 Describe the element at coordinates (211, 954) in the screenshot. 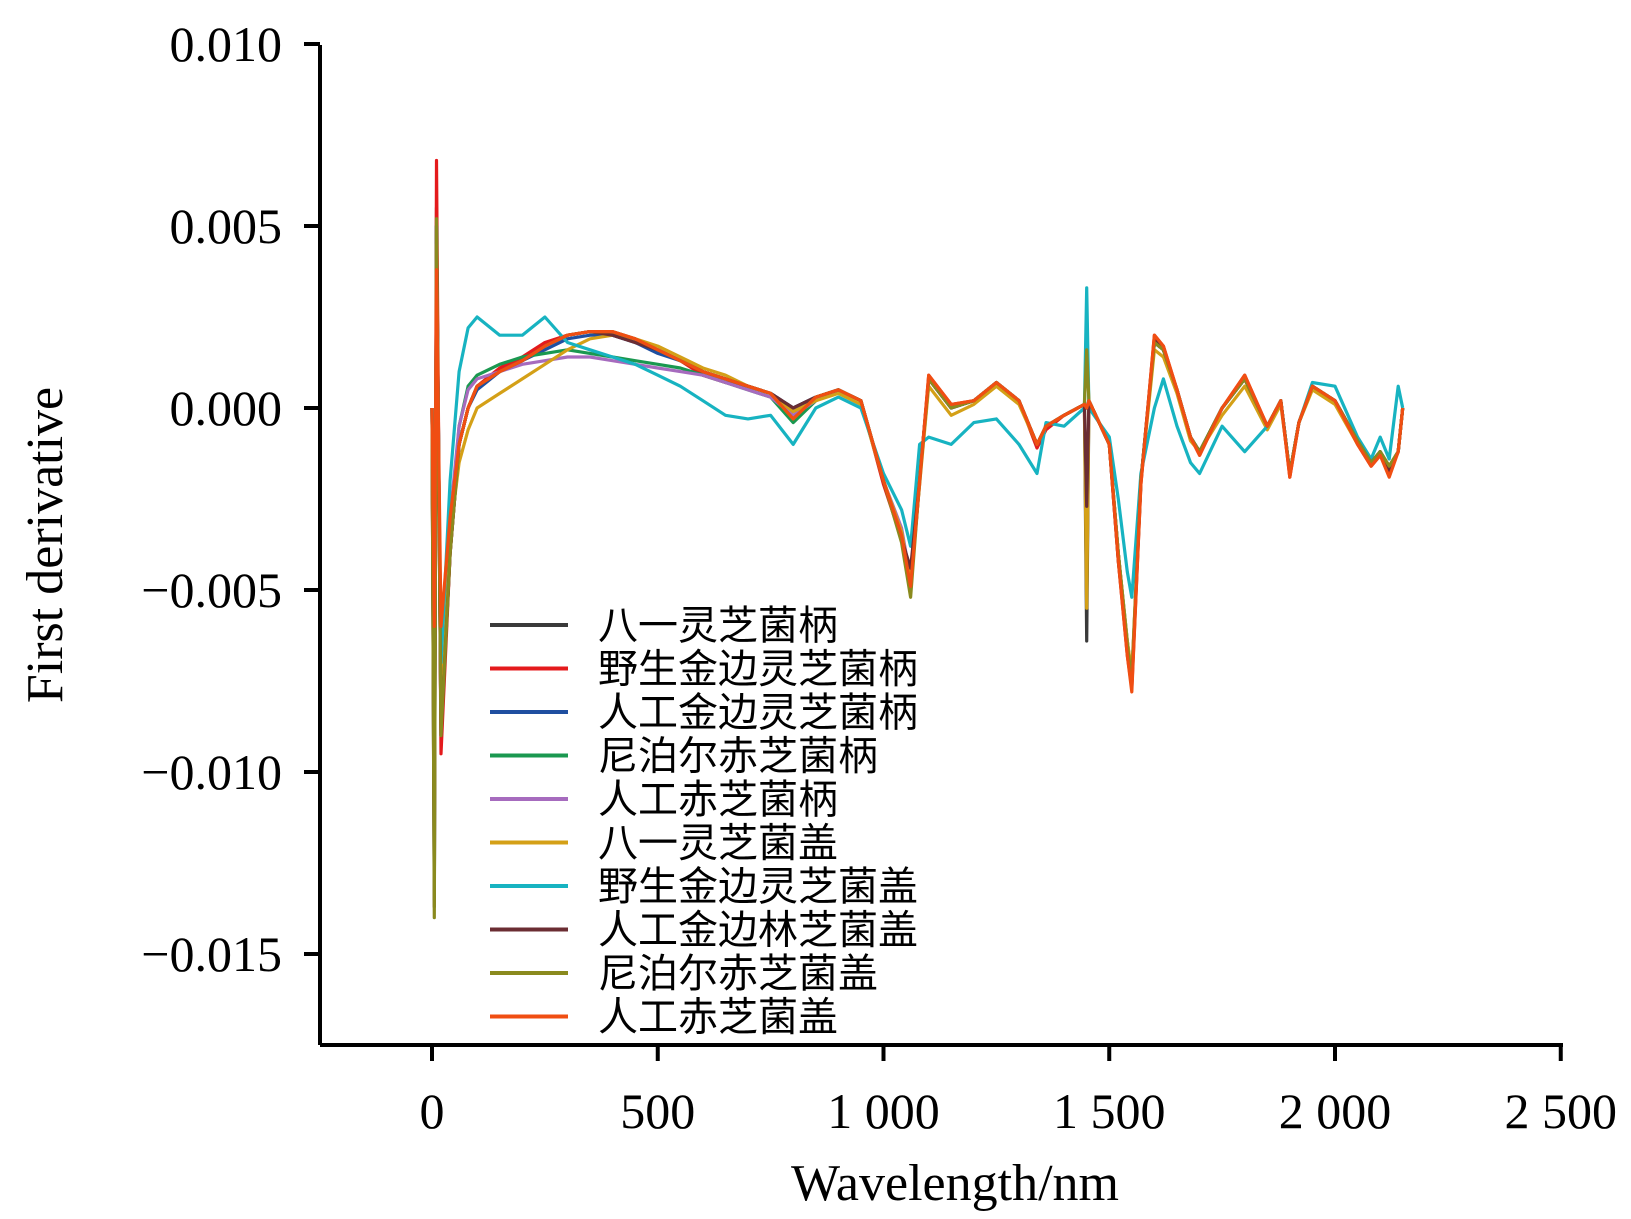

I see `y-tick-label: −0.015` at that location.